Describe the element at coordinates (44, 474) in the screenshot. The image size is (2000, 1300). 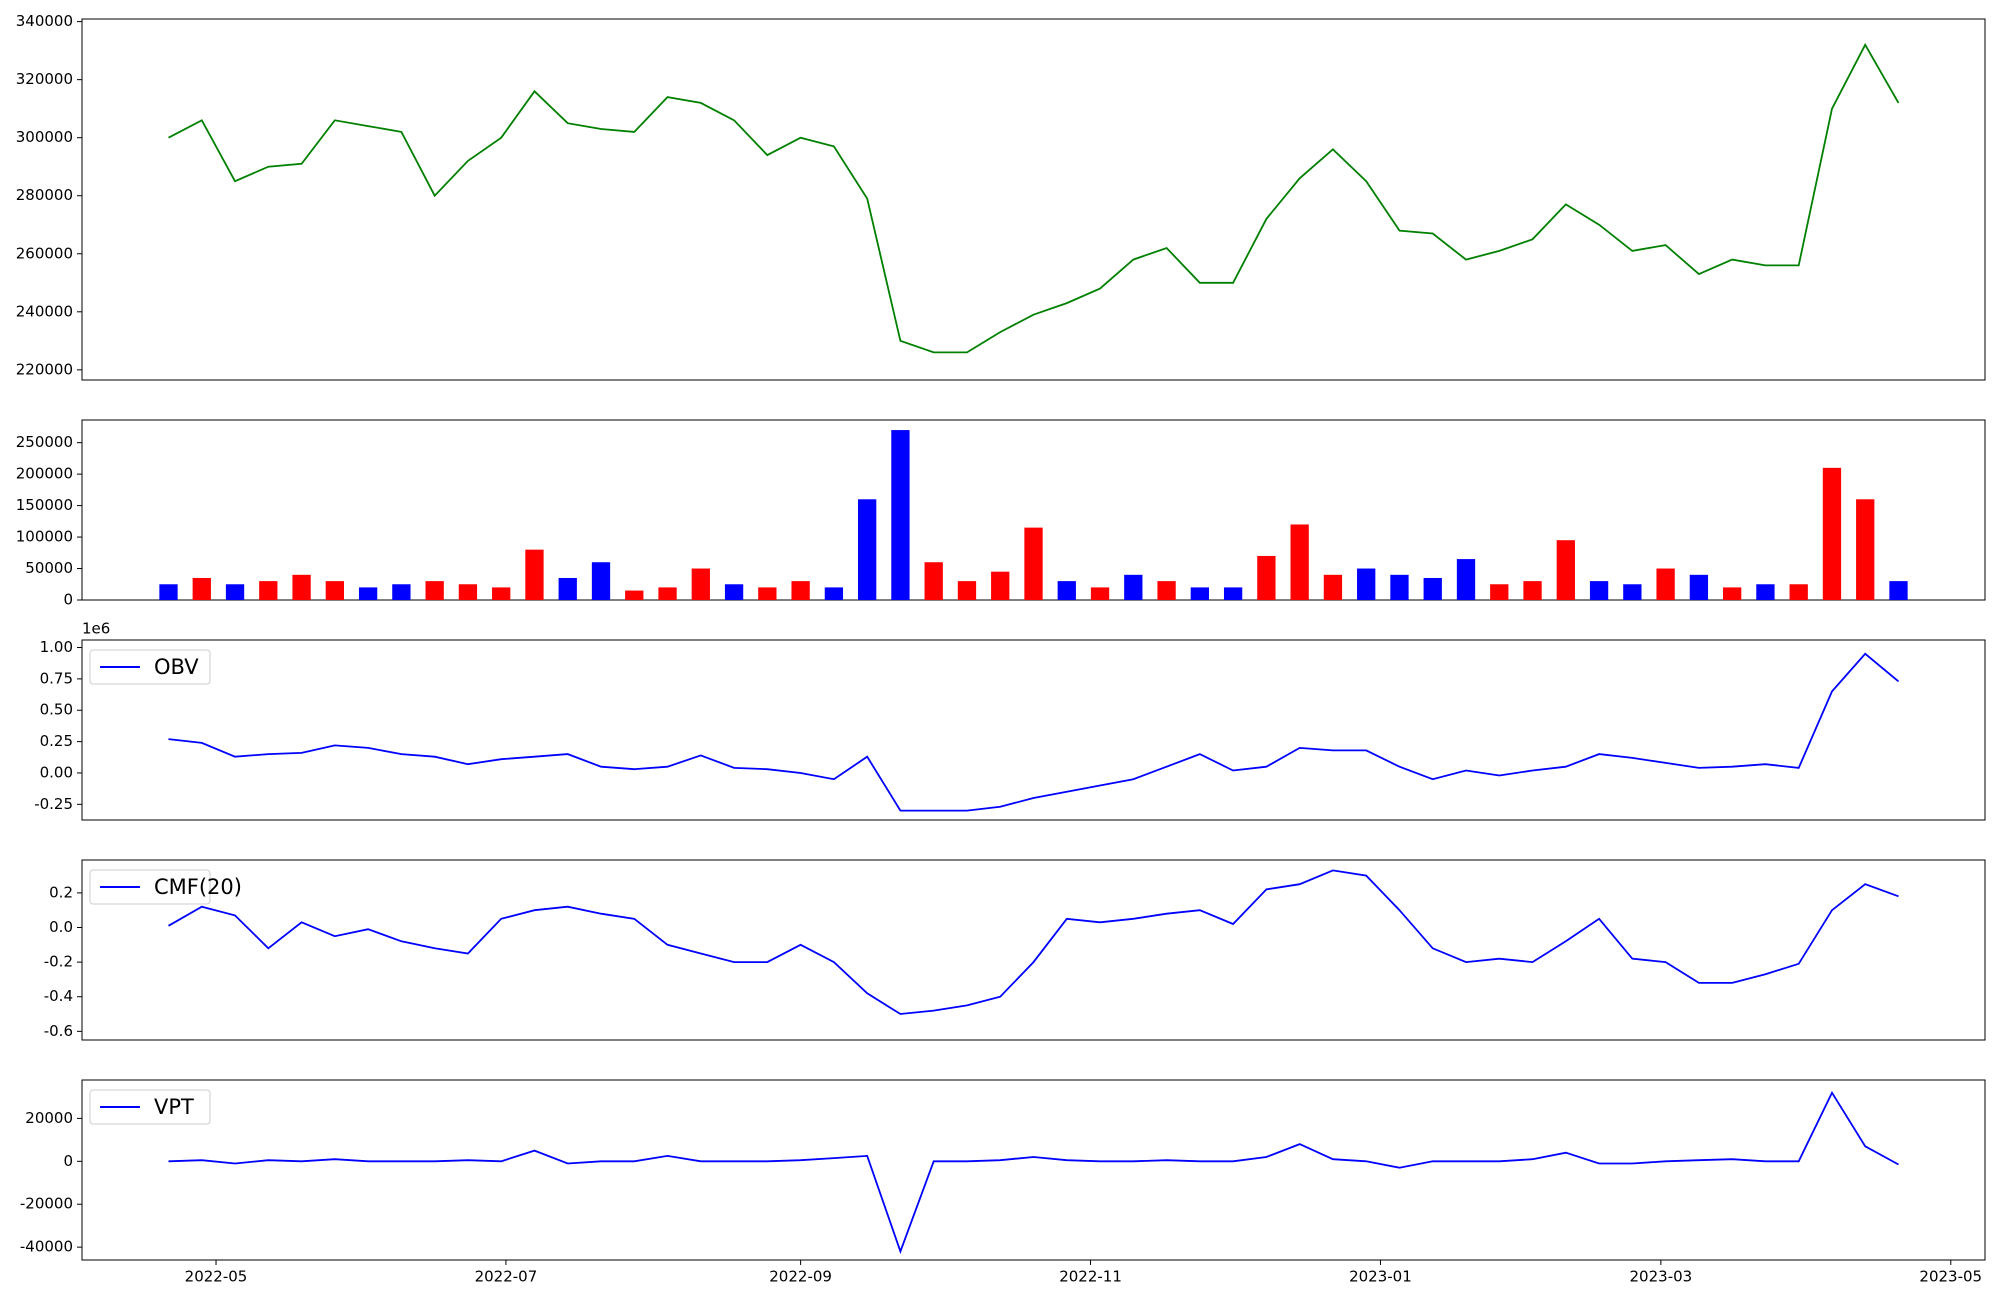
I see `y-tick-label: 200000` at that location.